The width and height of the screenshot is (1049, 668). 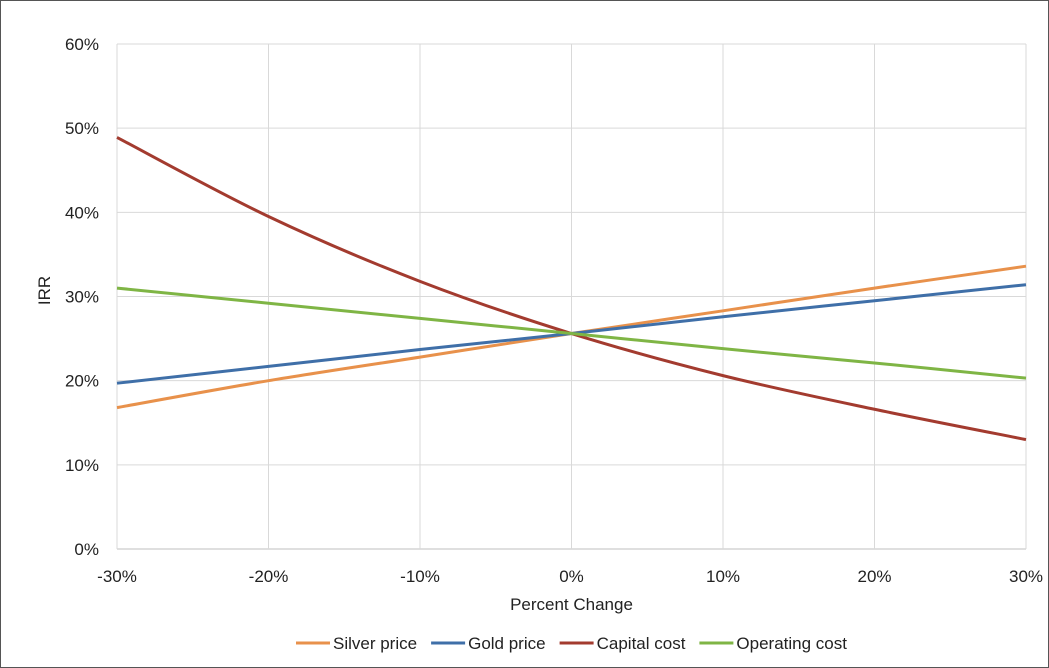 I want to click on x-tick-label: 0%, so click(x=571, y=576).